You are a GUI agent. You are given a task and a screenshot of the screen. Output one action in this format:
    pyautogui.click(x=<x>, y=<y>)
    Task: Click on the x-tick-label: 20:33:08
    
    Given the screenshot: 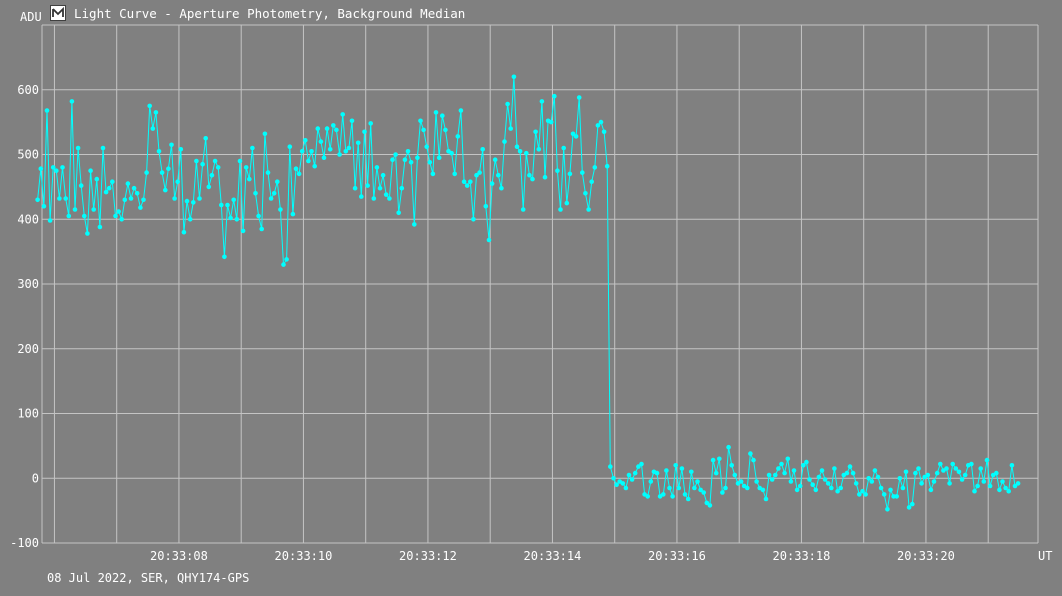 What is the action you would take?
    pyautogui.click(x=179, y=556)
    